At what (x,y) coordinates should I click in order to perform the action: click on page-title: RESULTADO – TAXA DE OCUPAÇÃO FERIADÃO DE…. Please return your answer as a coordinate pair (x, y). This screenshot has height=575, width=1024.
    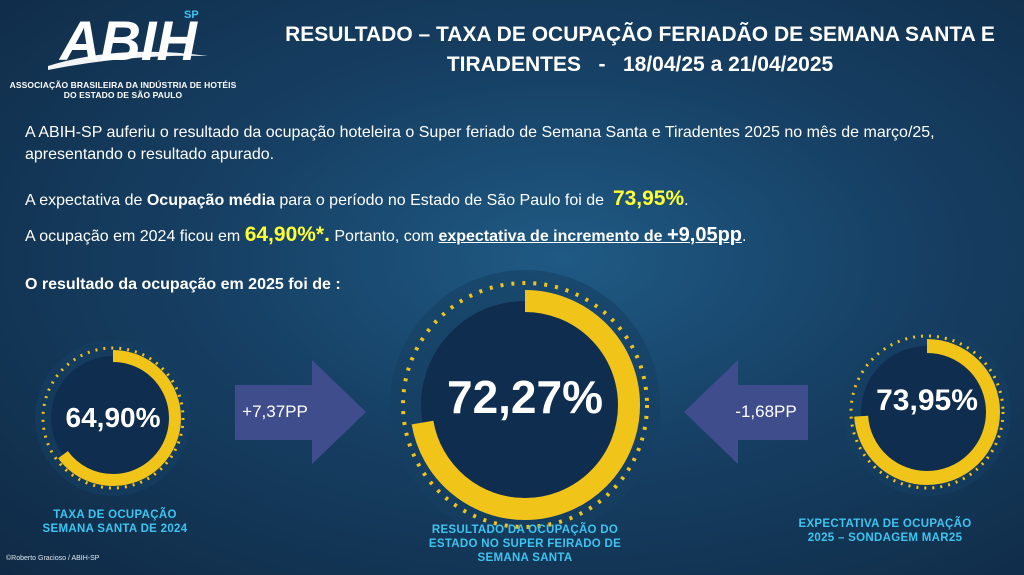
    Looking at the image, I should click on (640, 50).